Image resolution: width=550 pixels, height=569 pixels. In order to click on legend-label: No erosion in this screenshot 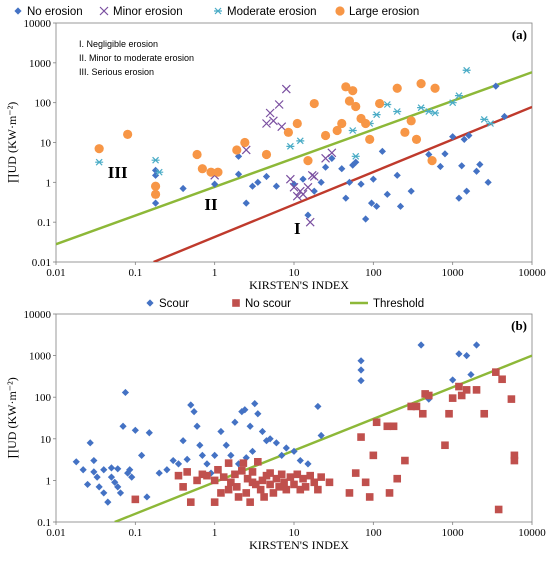, I will do `click(55, 12)`.